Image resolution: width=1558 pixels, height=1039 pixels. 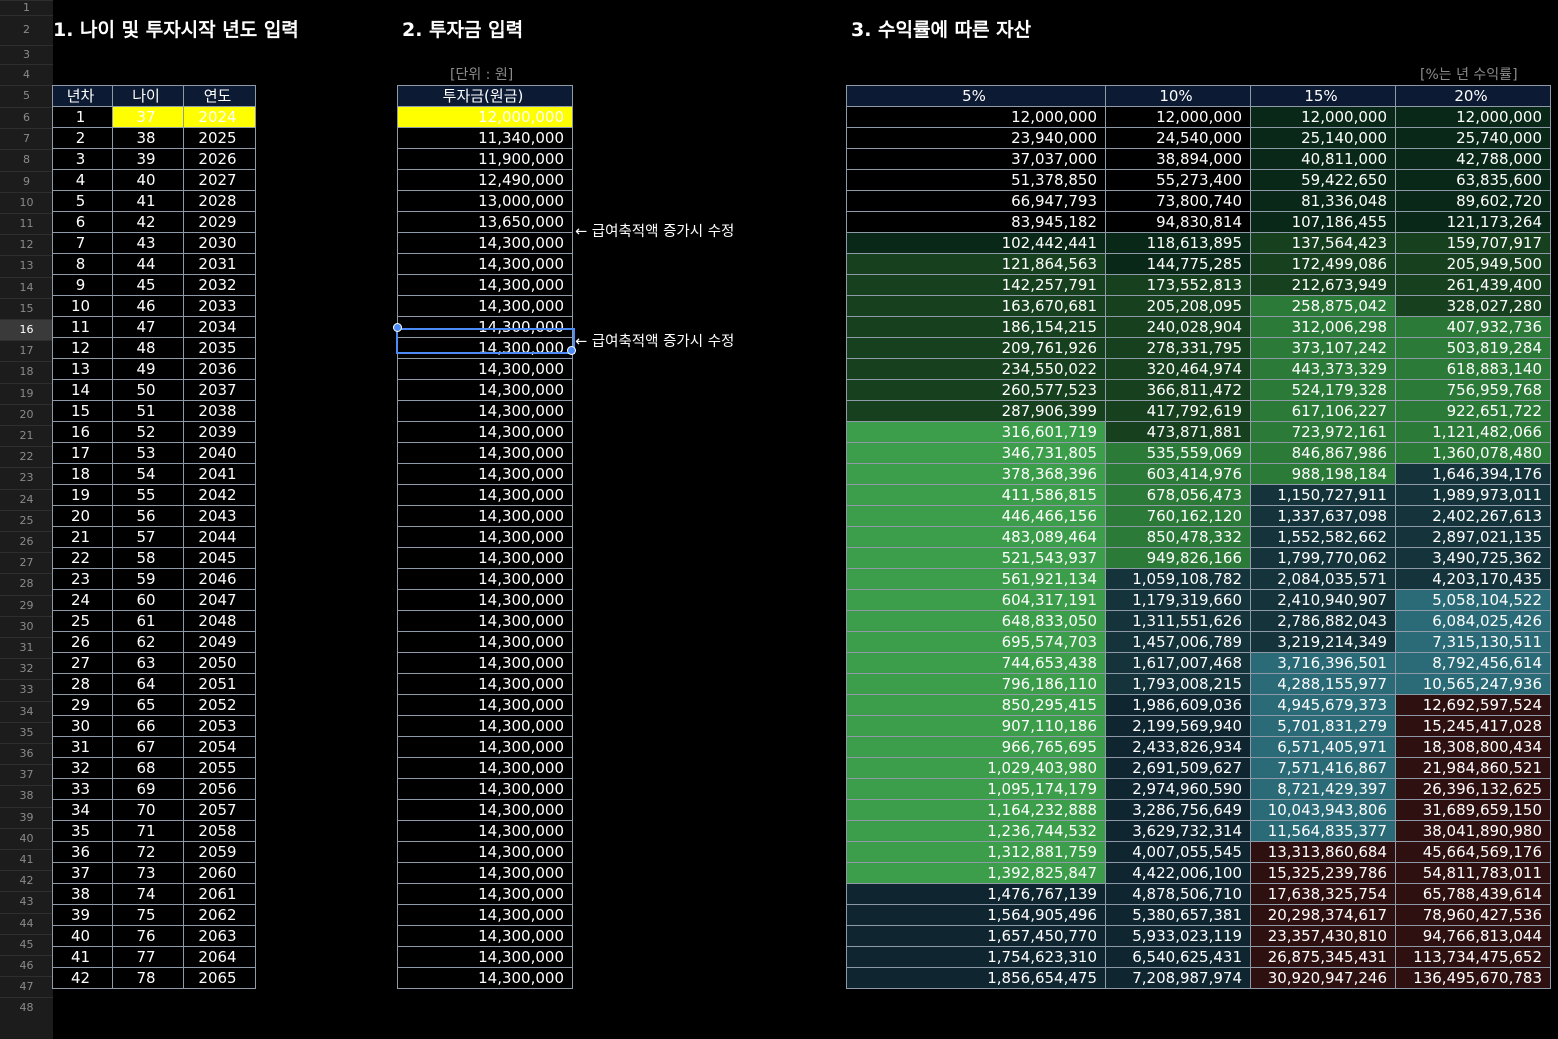 What do you see at coordinates (219, 474) in the screenshot?
I see `year-cell: 2041` at bounding box center [219, 474].